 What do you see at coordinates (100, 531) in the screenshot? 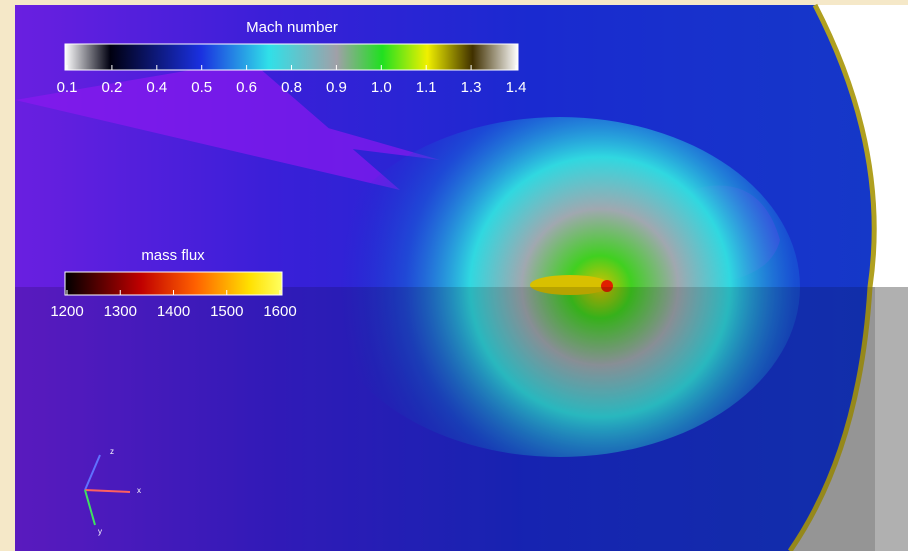
I see `triad-label: y` at bounding box center [100, 531].